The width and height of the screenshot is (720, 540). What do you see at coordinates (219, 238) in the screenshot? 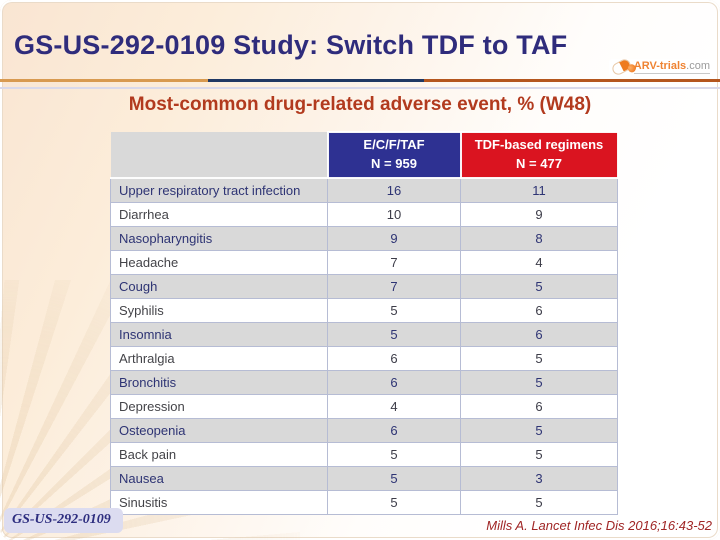
I see `adverse-event-label: Nasopharyngitis` at bounding box center [219, 238].